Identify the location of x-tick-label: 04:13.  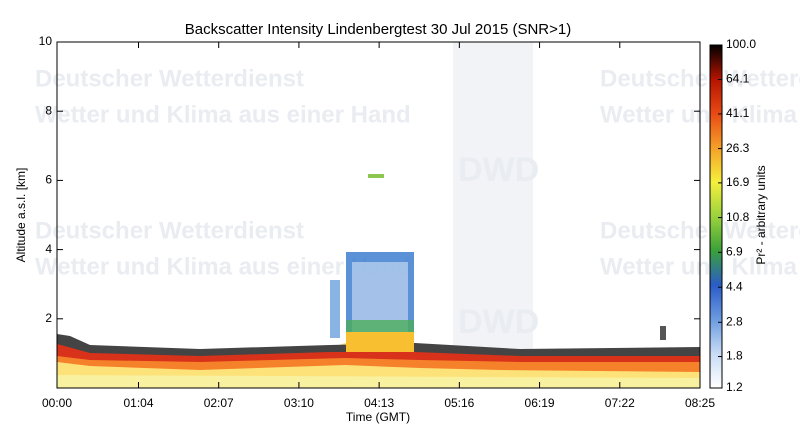
(379, 403).